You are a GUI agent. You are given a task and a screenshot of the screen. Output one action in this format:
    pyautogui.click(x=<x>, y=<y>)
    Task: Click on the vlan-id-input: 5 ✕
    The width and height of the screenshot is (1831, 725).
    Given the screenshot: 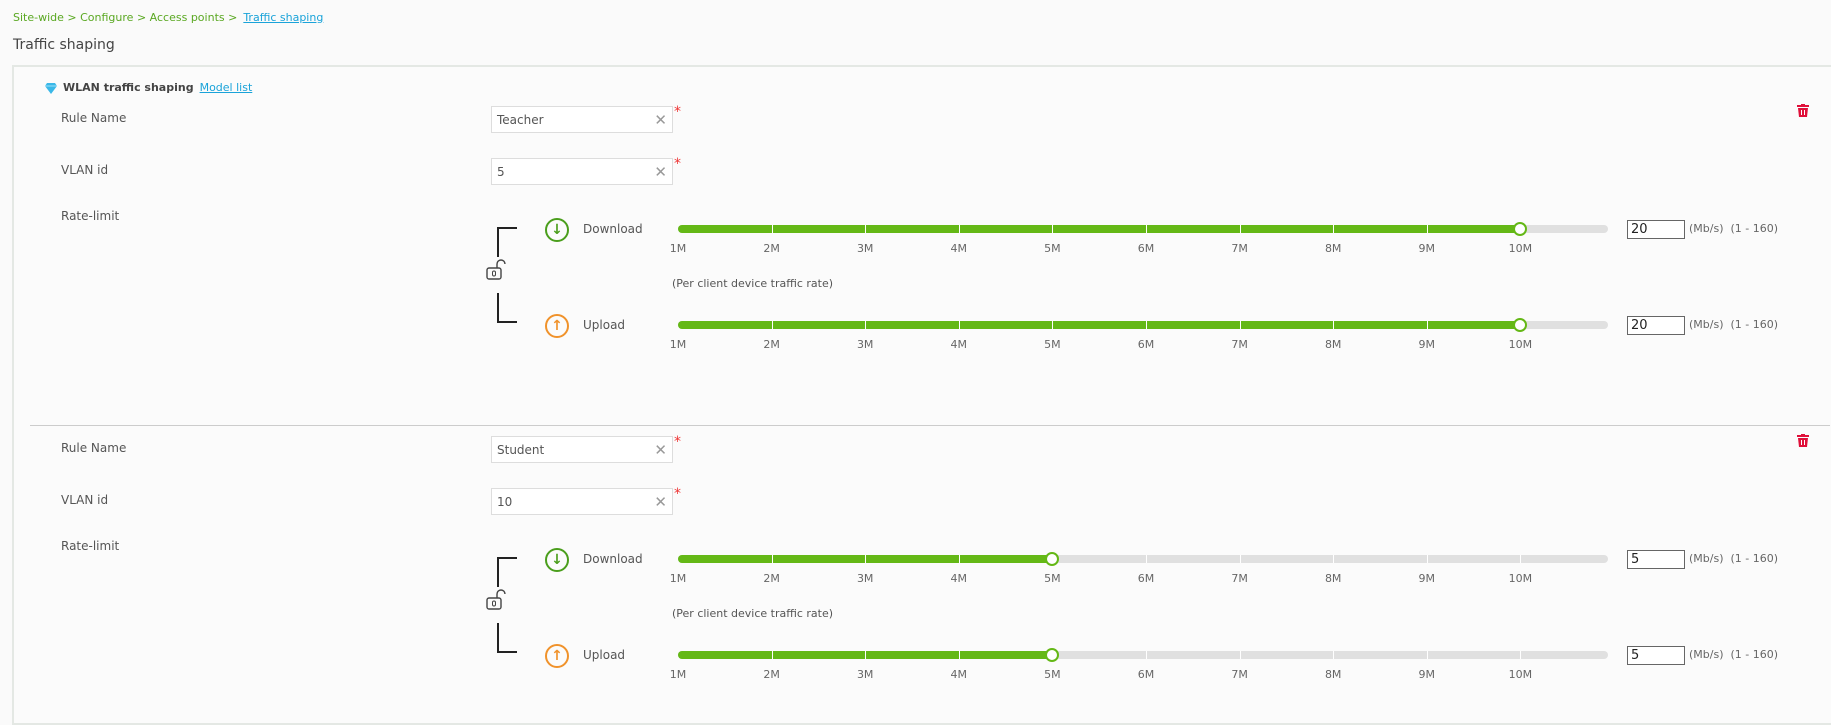 What is the action you would take?
    pyautogui.click(x=582, y=171)
    